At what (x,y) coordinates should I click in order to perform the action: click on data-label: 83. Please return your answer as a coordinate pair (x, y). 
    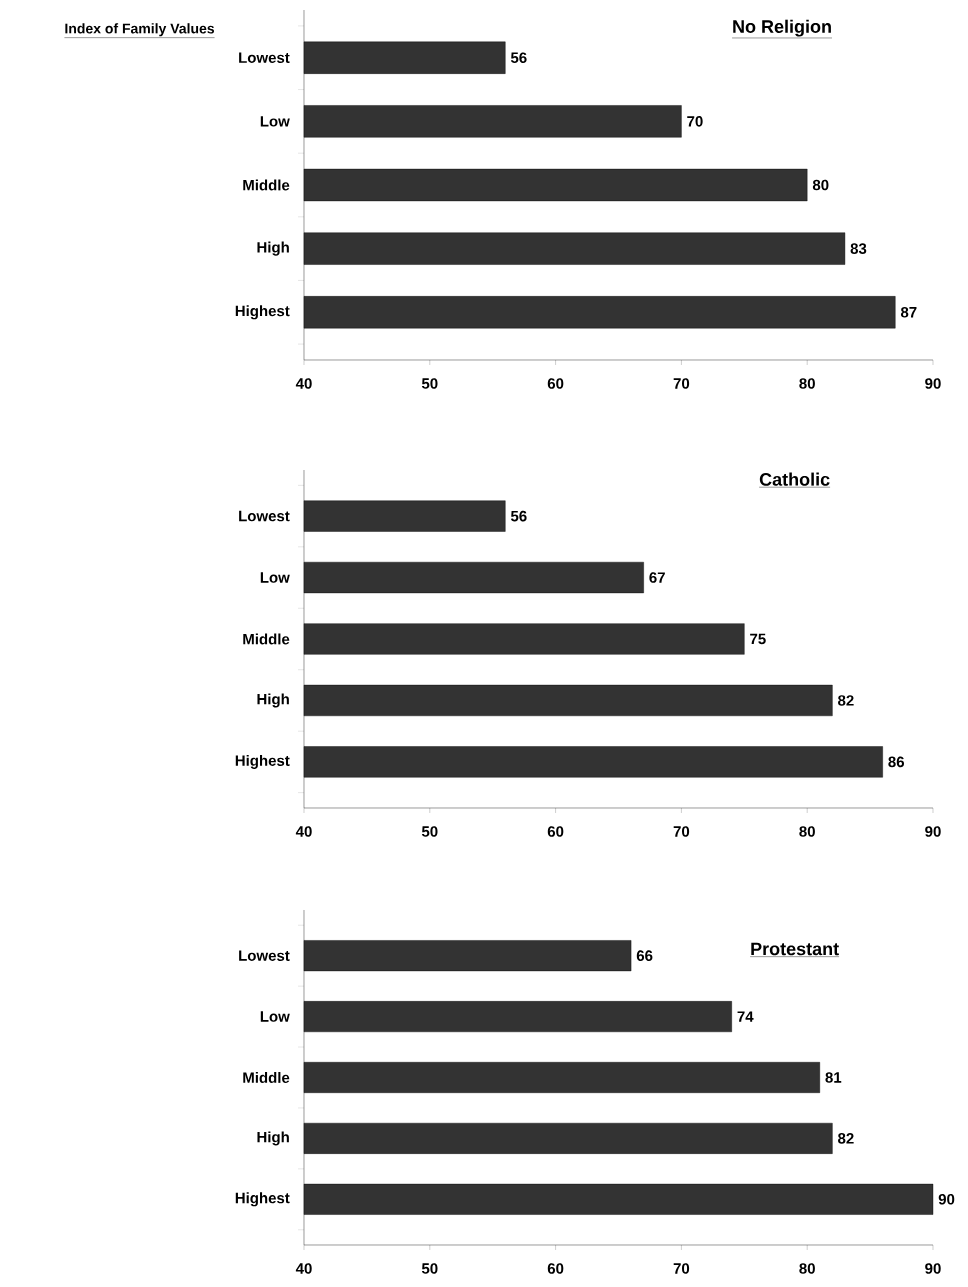
    Looking at the image, I should click on (858, 248).